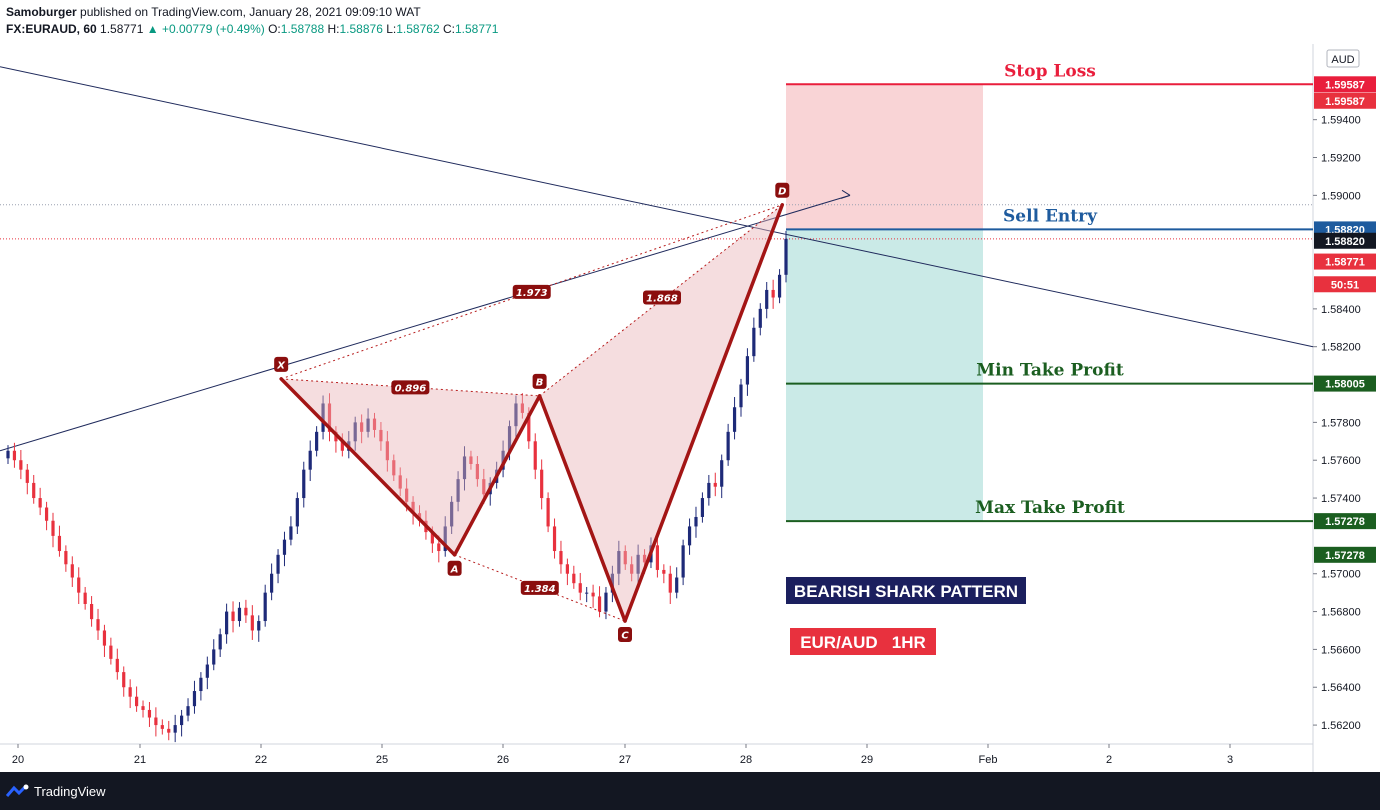 Image resolution: width=1380 pixels, height=810 pixels. Describe the element at coordinates (582, 508) in the screenshot. I see `pattern-leg-bc` at that location.